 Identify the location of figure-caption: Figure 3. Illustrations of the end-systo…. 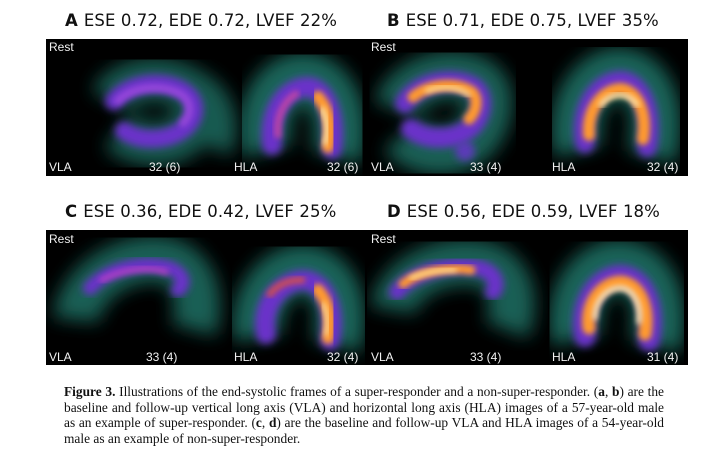
(364, 415).